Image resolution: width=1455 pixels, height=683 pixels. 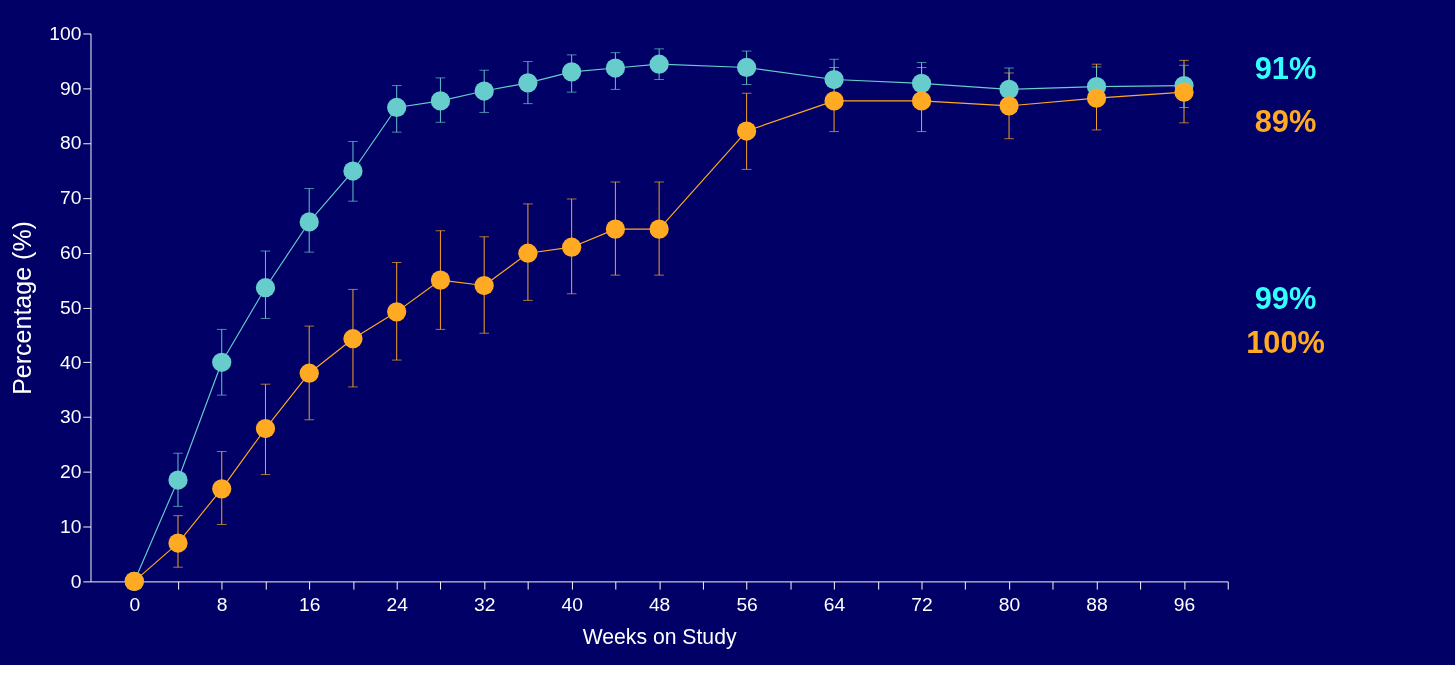 What do you see at coordinates (572, 604) in the screenshot?
I see `x-tick-label: 40` at bounding box center [572, 604].